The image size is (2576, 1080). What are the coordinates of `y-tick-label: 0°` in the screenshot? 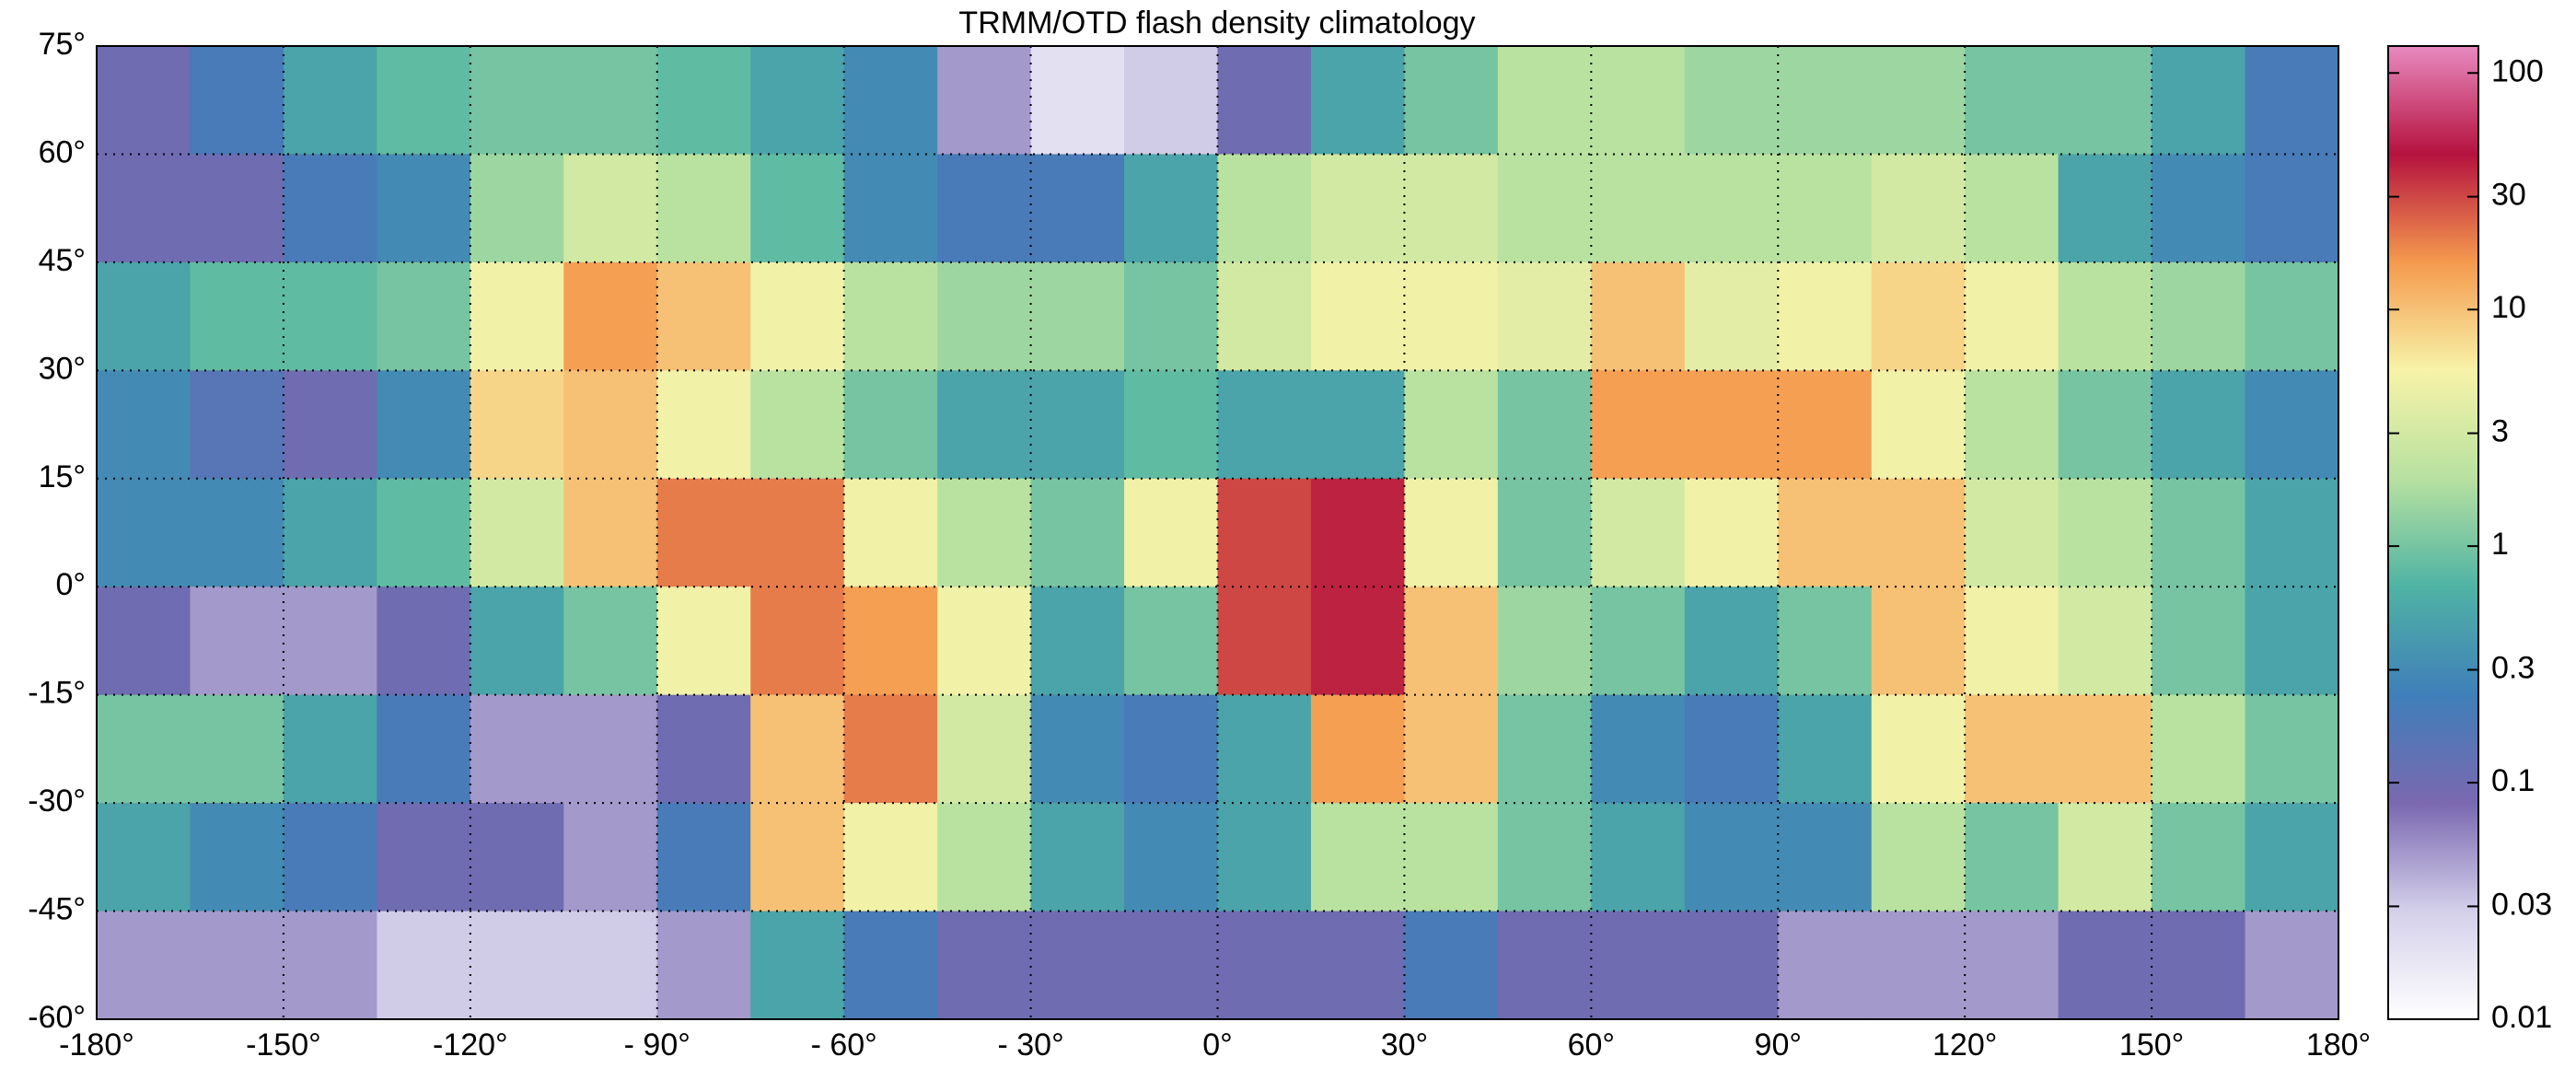 It's located at (70, 584).